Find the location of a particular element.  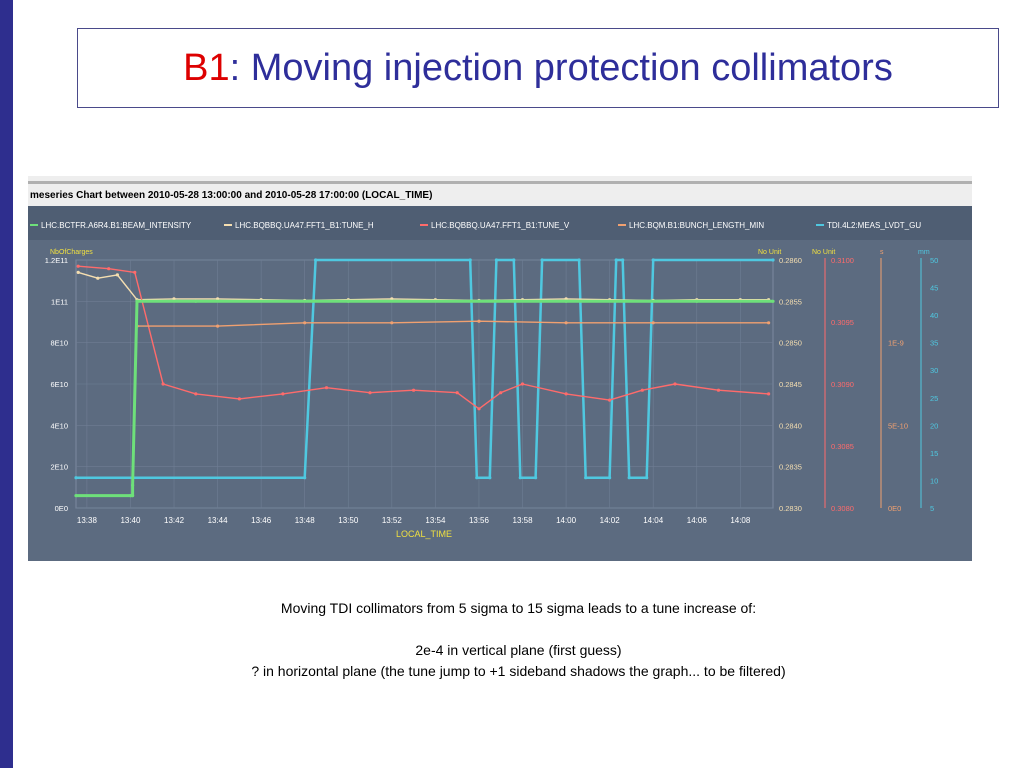

legend-entry: LHC.BCTFR.A6R4.B1:BEAM_INTENSITY is located at coordinates (116, 225).